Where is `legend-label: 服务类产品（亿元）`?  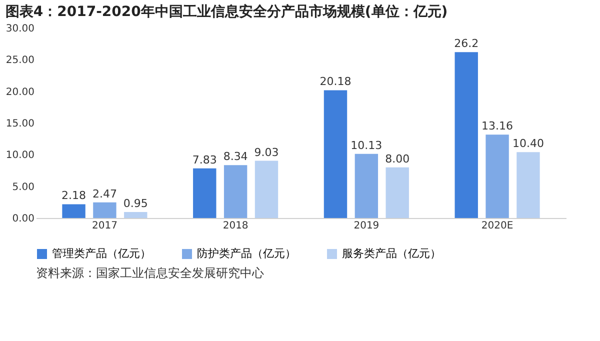 legend-label: 服务类产品（亿元） is located at coordinates (391, 253).